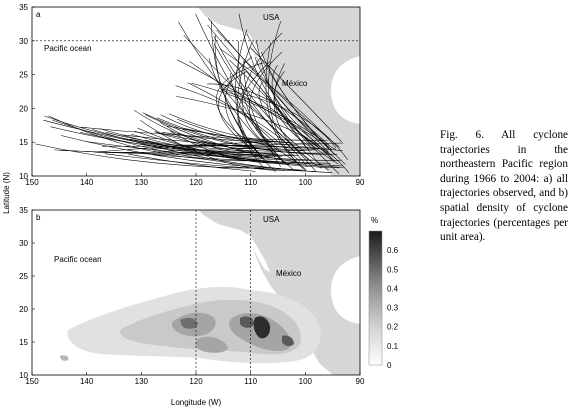 This screenshot has width=573, height=410. I want to click on panel-b-label: b, so click(38, 217).